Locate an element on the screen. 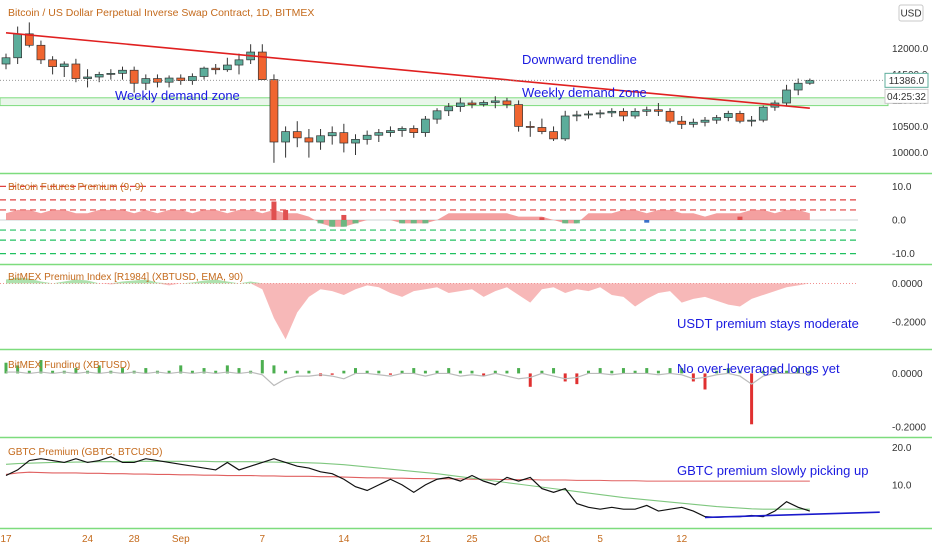 This screenshot has height=555, width=932. countdown-label: 04:25:32 is located at coordinates (906, 96).